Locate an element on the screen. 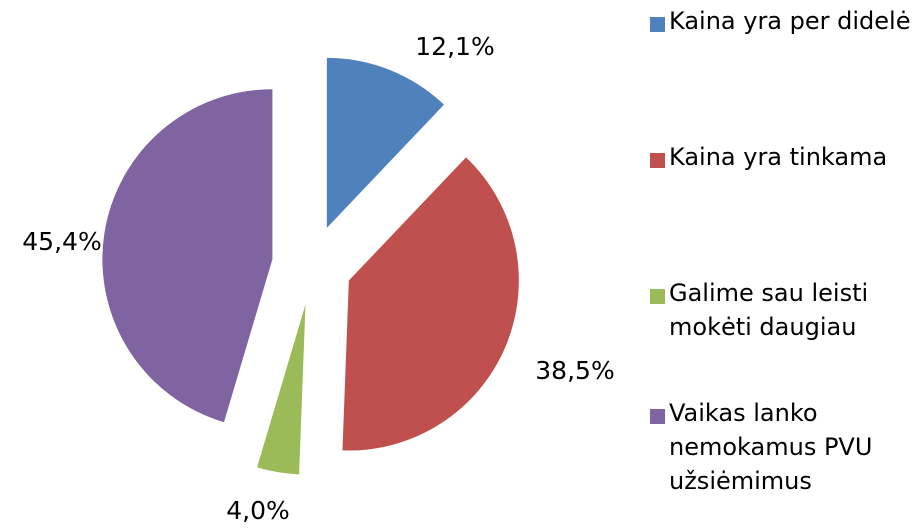 This screenshot has width=914, height=528. data-label: 38,5% is located at coordinates (574, 370).